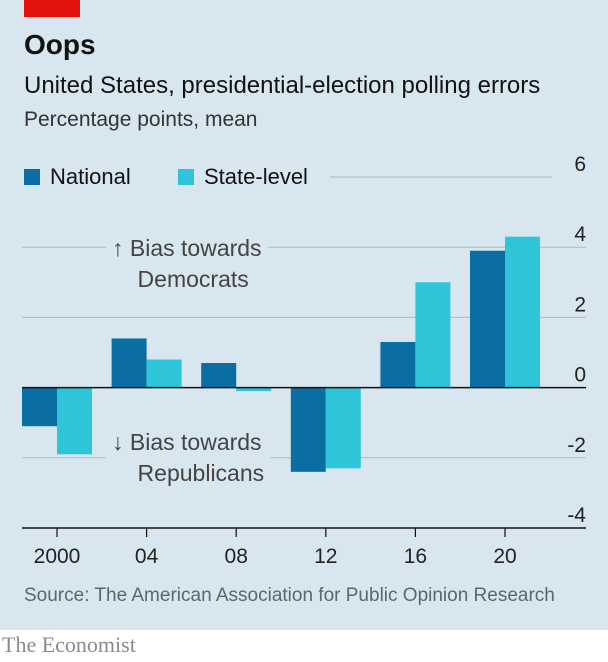 The width and height of the screenshot is (608, 662). Describe the element at coordinates (186, 177) in the screenshot. I see `legend-swatch-state-level` at that location.